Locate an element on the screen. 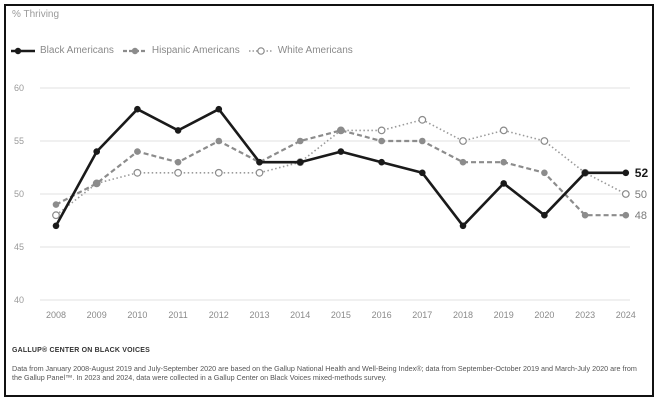 This screenshot has height=403, width=662. legend-label-hispanic: Hispanic Americans is located at coordinates (195, 50).